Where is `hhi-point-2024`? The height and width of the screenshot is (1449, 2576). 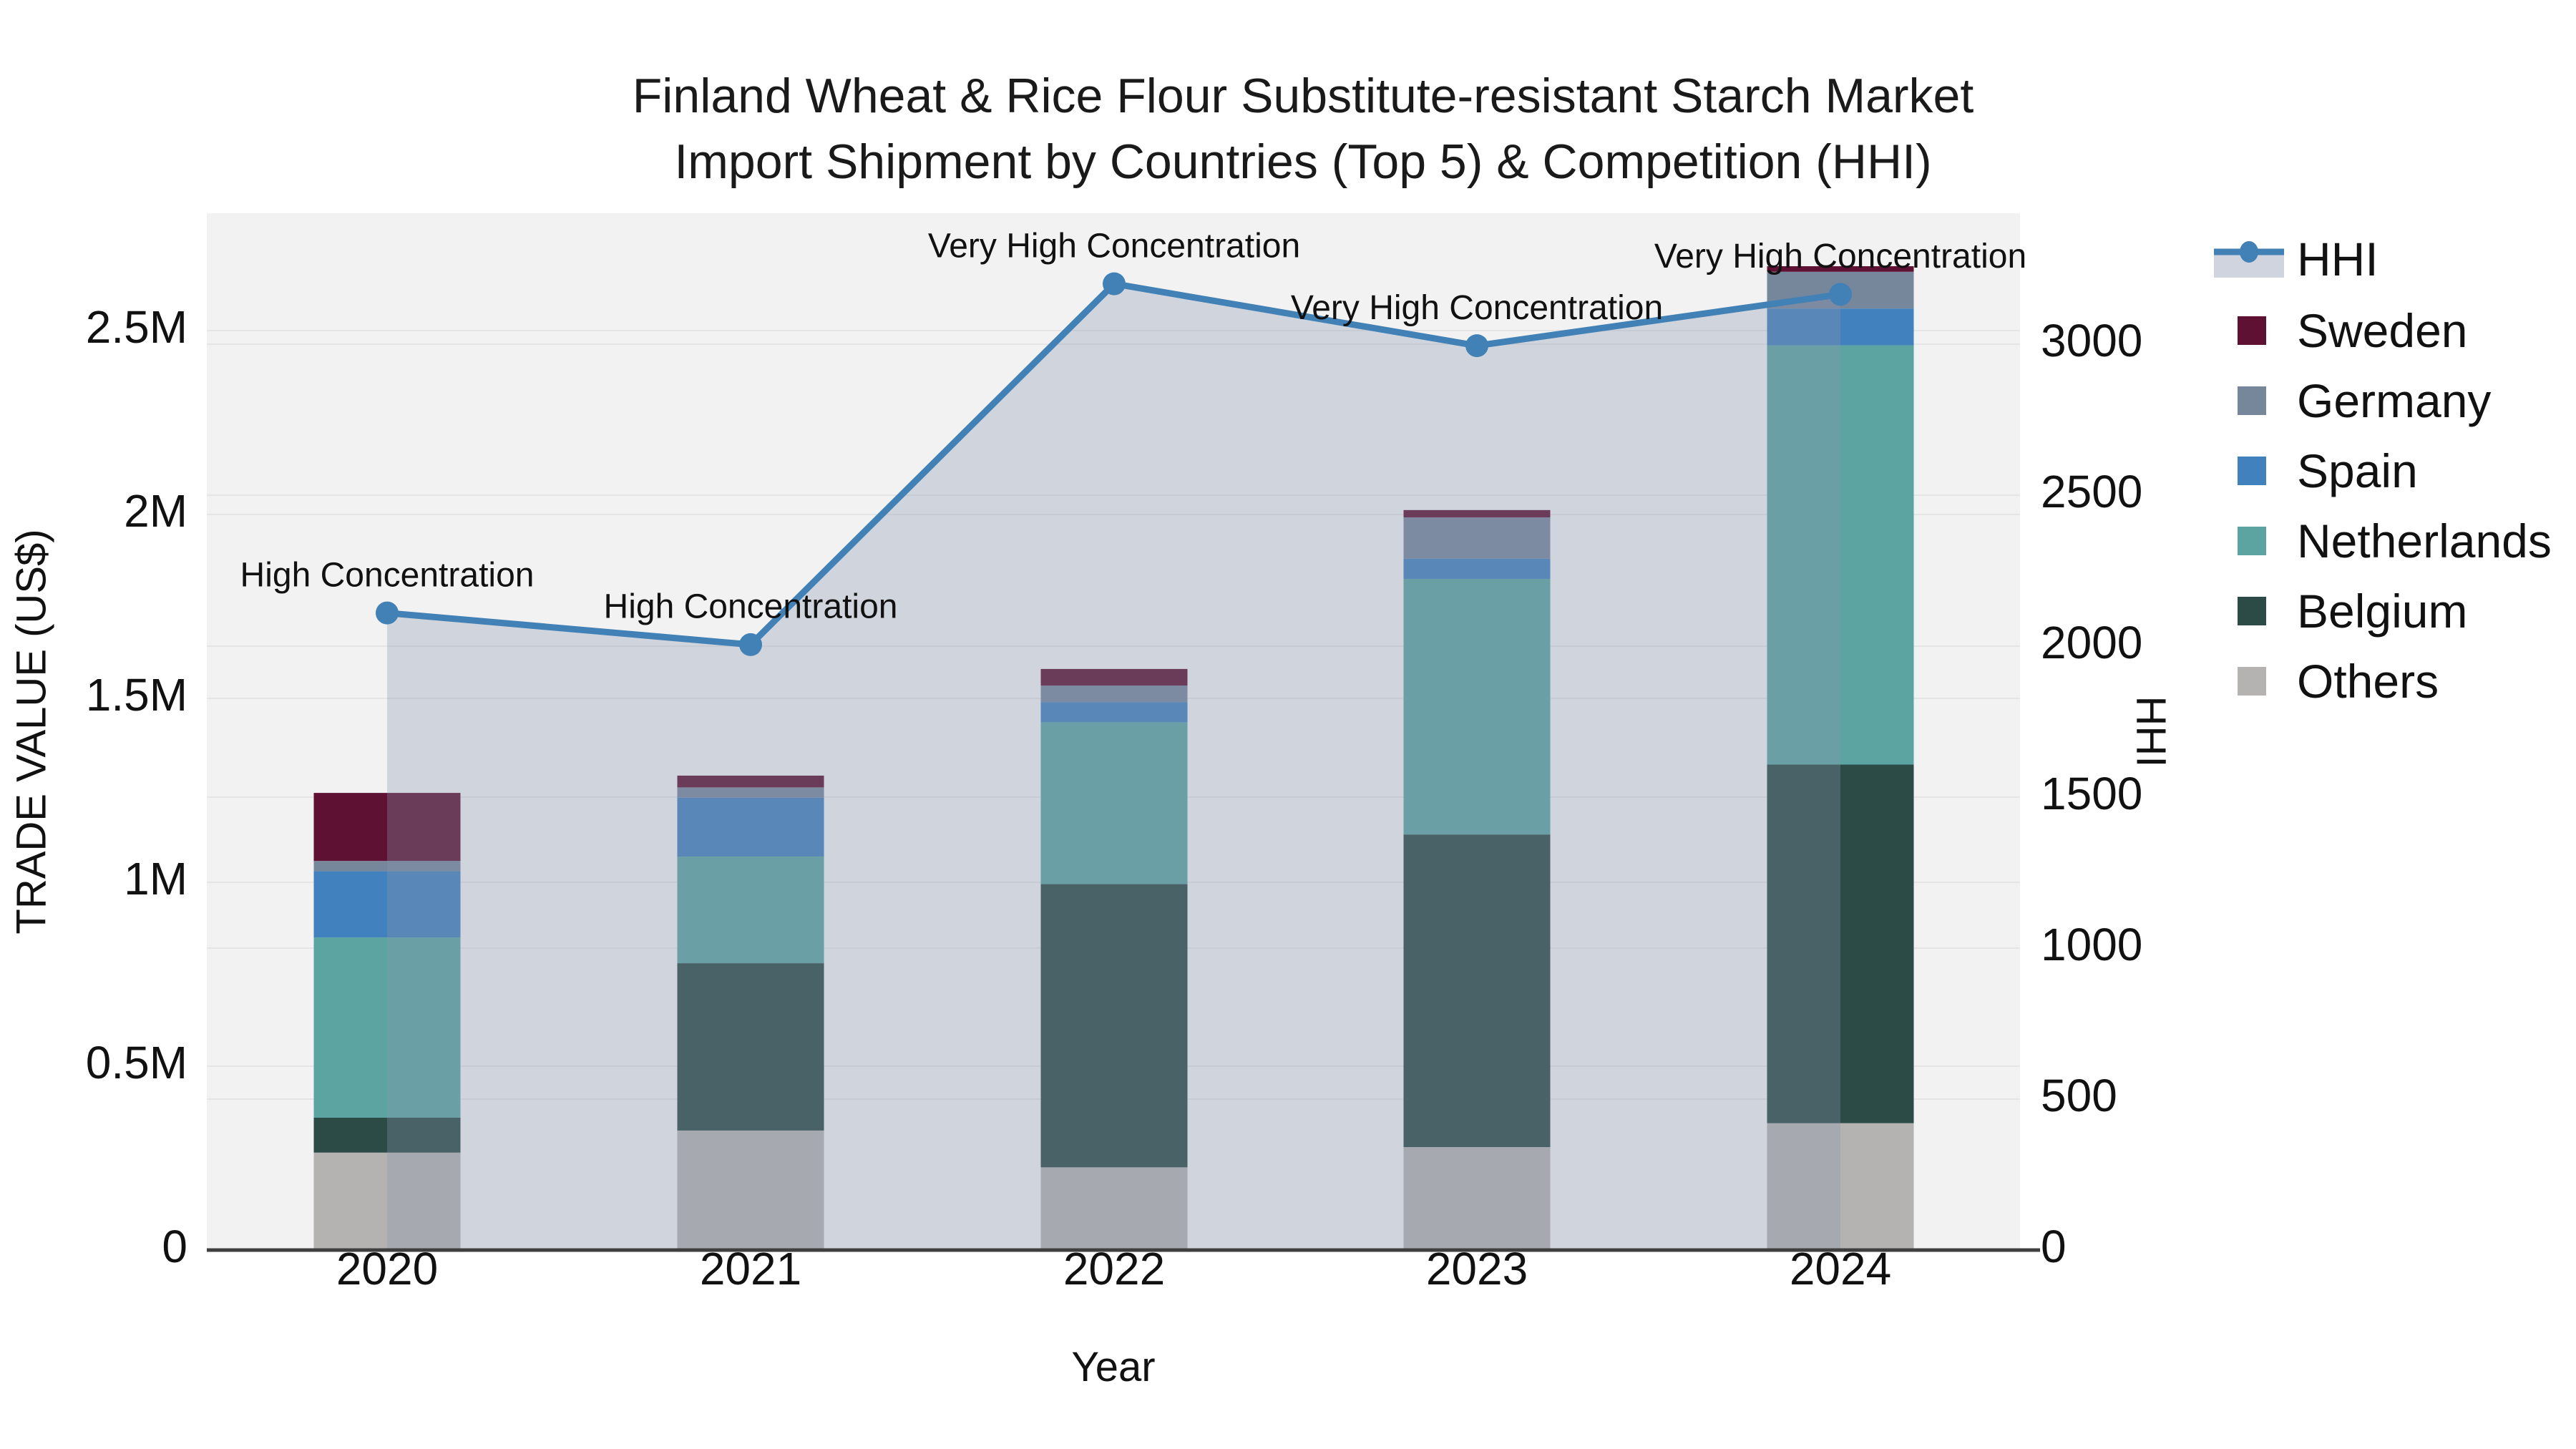
hhi-point-2024 is located at coordinates (1840, 294).